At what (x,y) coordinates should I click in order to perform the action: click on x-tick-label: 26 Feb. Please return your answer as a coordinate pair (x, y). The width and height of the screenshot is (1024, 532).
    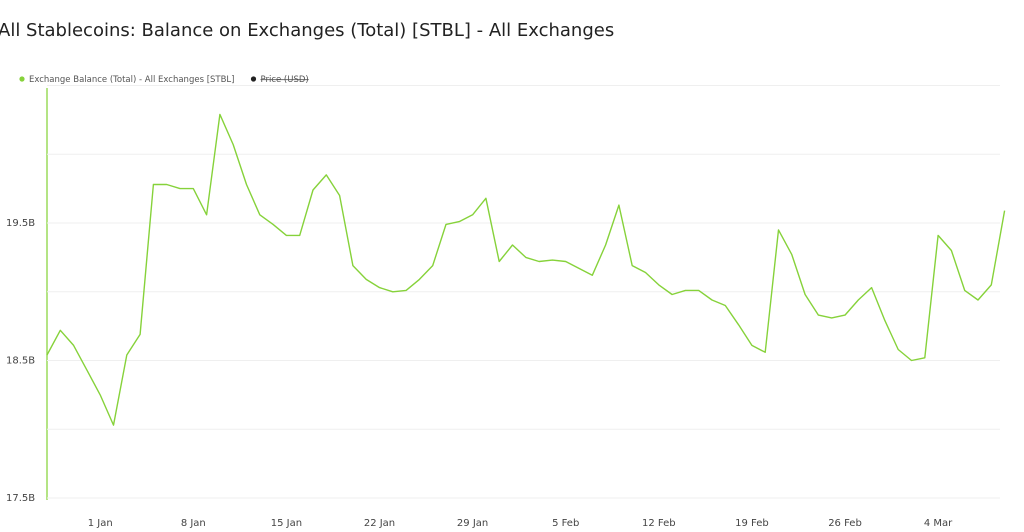
    Looking at the image, I should click on (845, 523).